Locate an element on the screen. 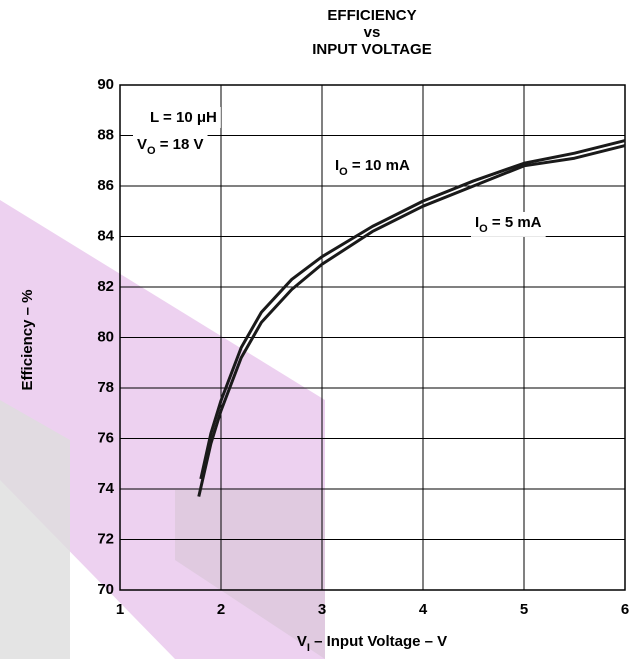  x-axis-label-part: V is located at coordinates (302, 641).